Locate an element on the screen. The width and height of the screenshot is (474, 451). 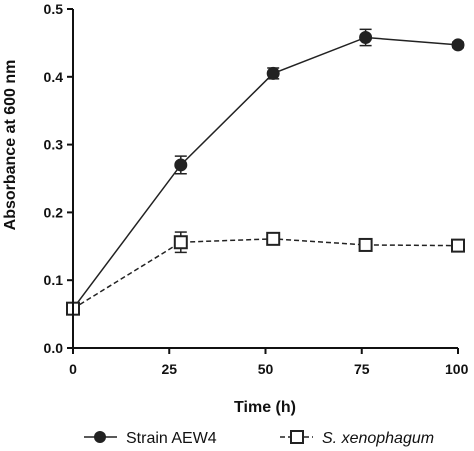
series-line is located at coordinates (265, 274).